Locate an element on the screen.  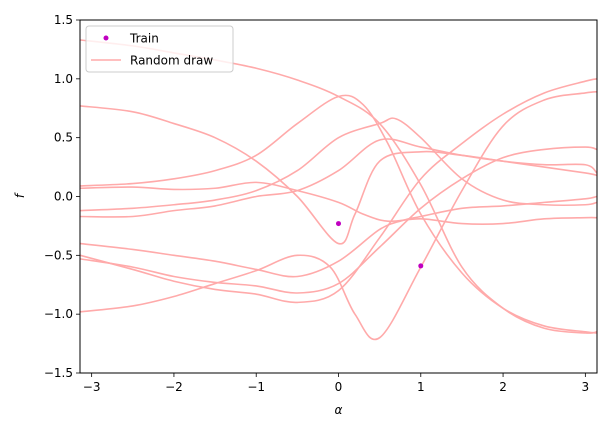
legend-train-label: Train is located at coordinates (144, 39).